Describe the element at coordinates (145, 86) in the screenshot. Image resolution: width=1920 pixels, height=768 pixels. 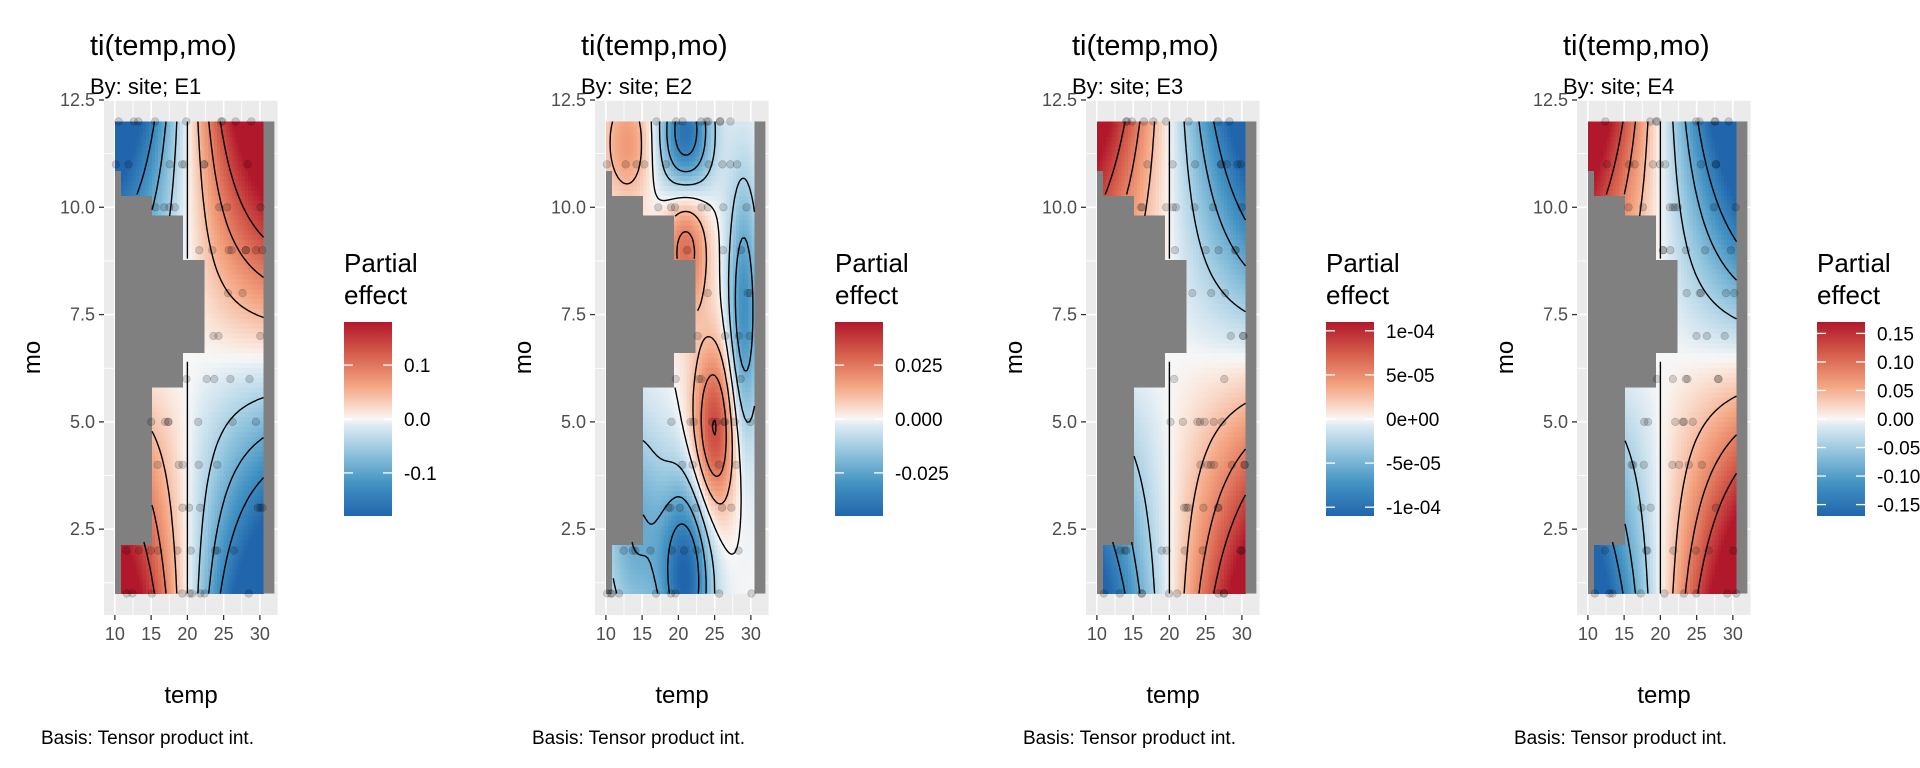
I see `chart-subtitle: By: site; E1` at that location.